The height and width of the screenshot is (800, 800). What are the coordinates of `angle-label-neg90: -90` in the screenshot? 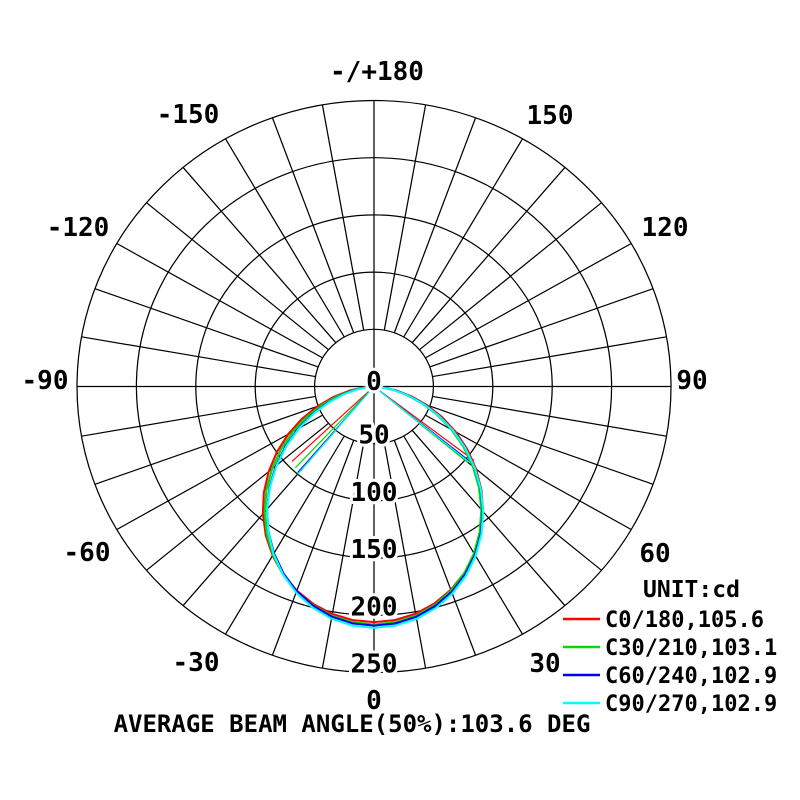 It's located at (45, 381).